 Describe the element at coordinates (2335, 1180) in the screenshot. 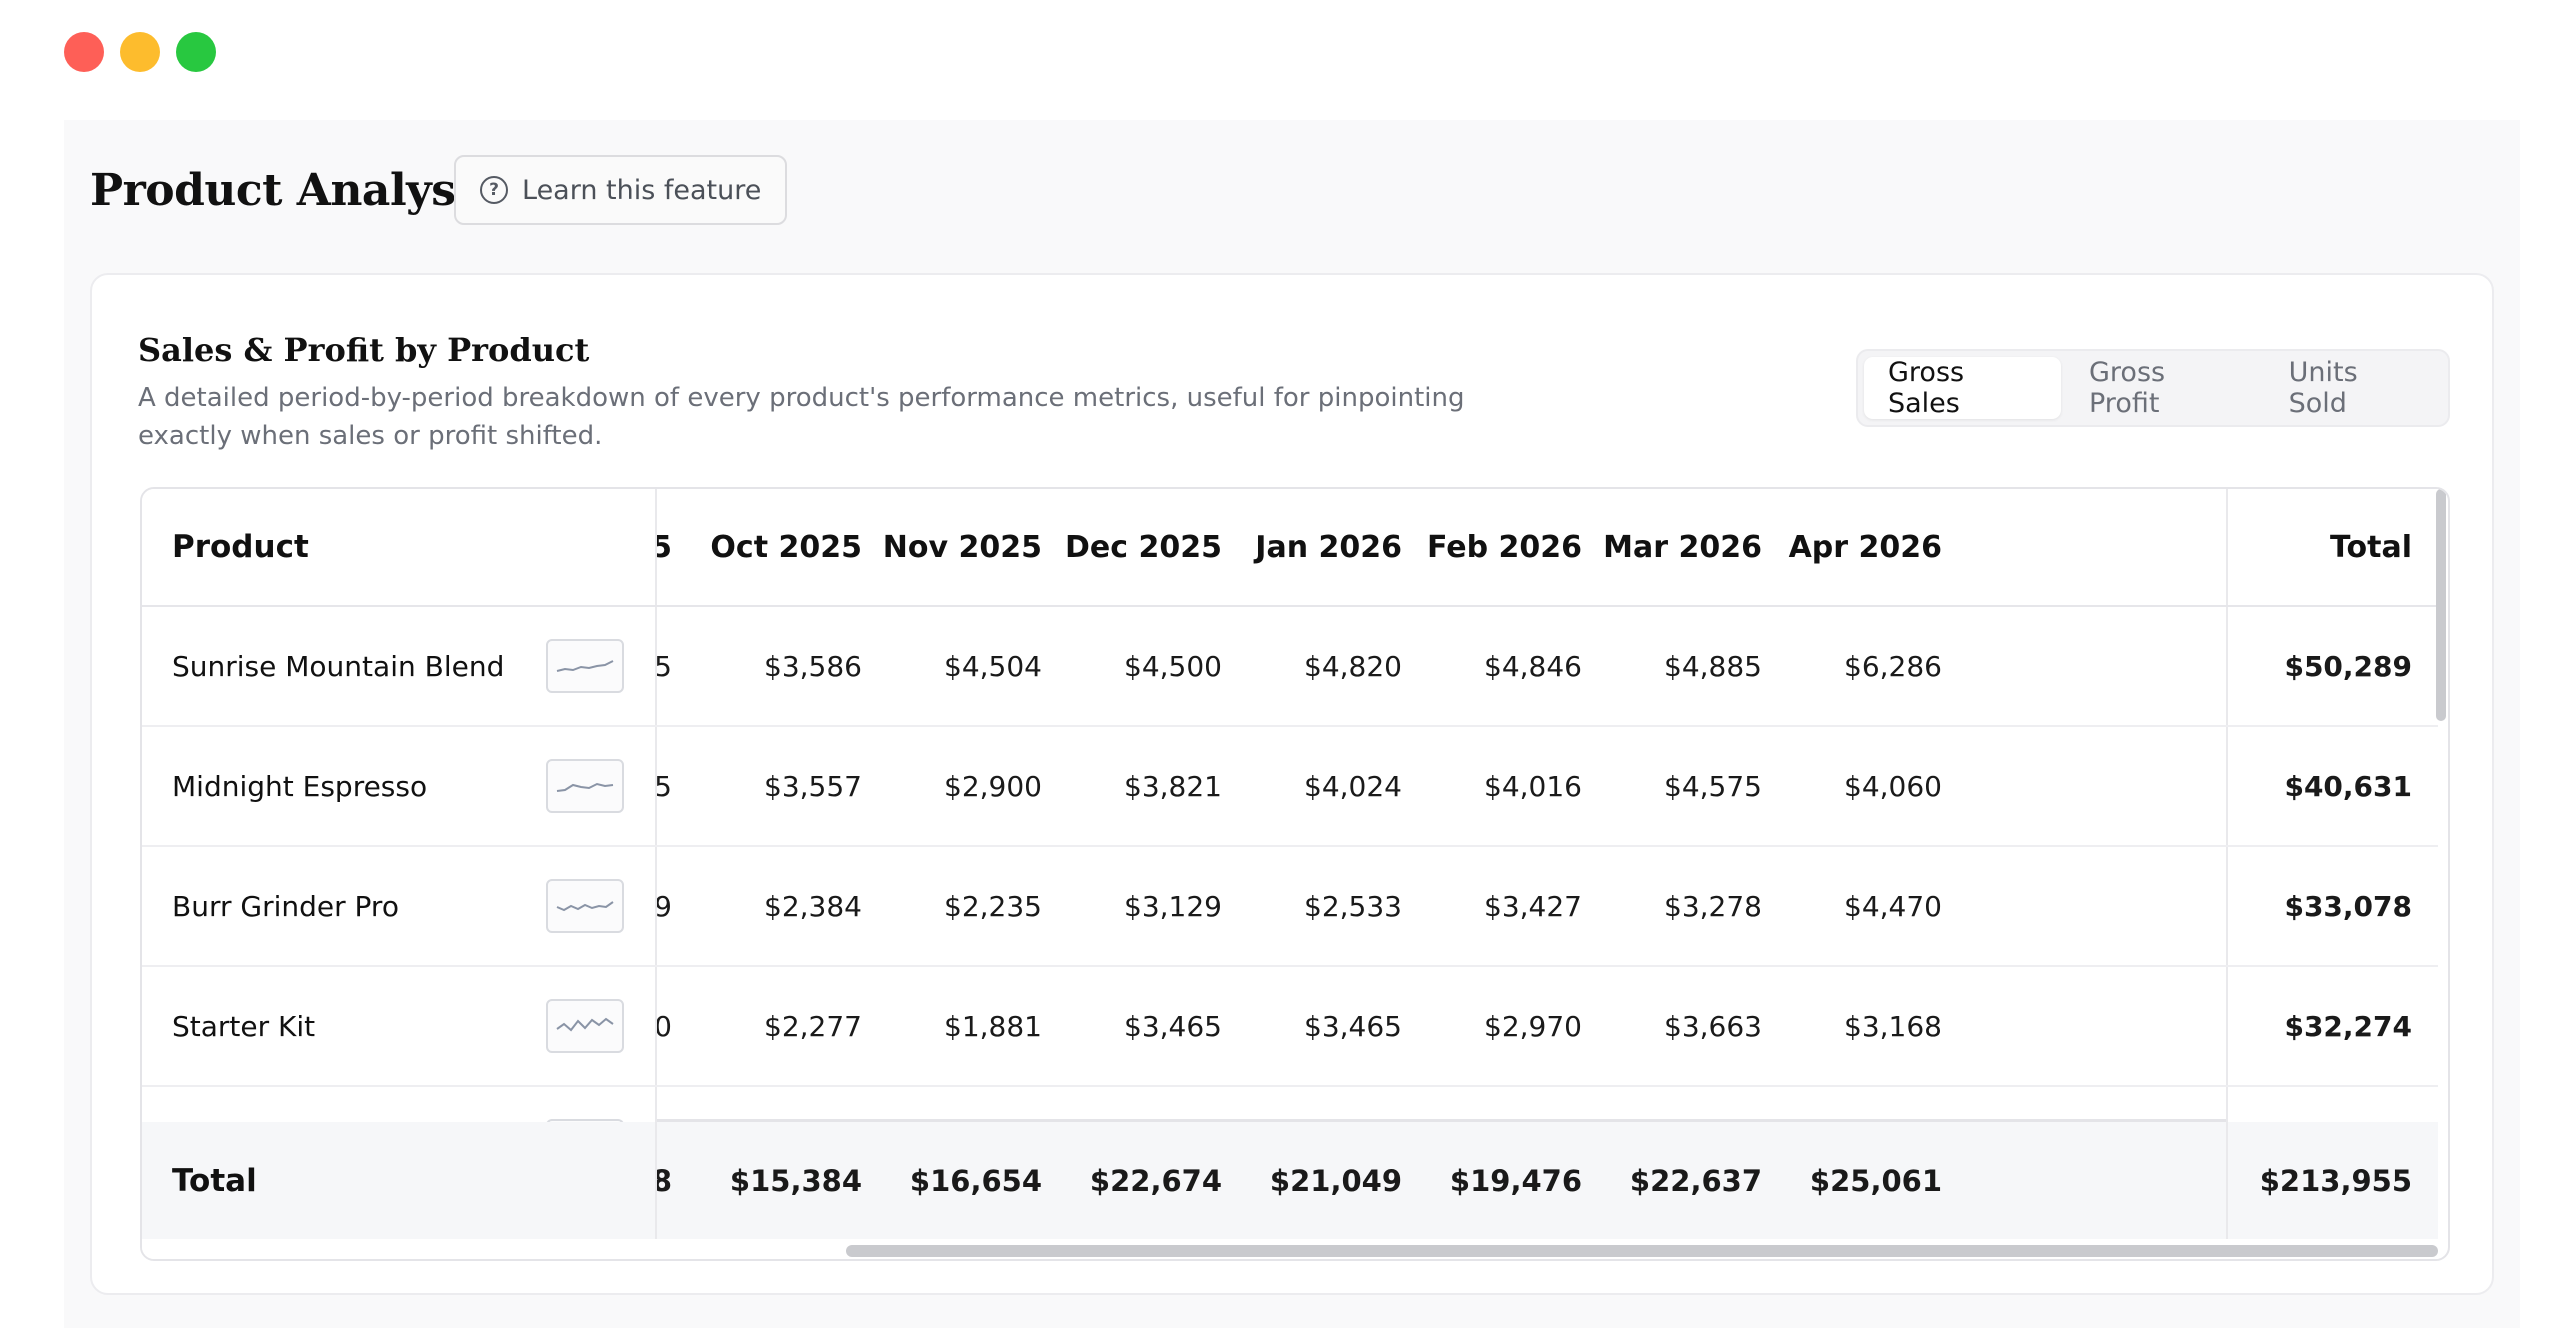

I see `grand-total: $213,955` at that location.